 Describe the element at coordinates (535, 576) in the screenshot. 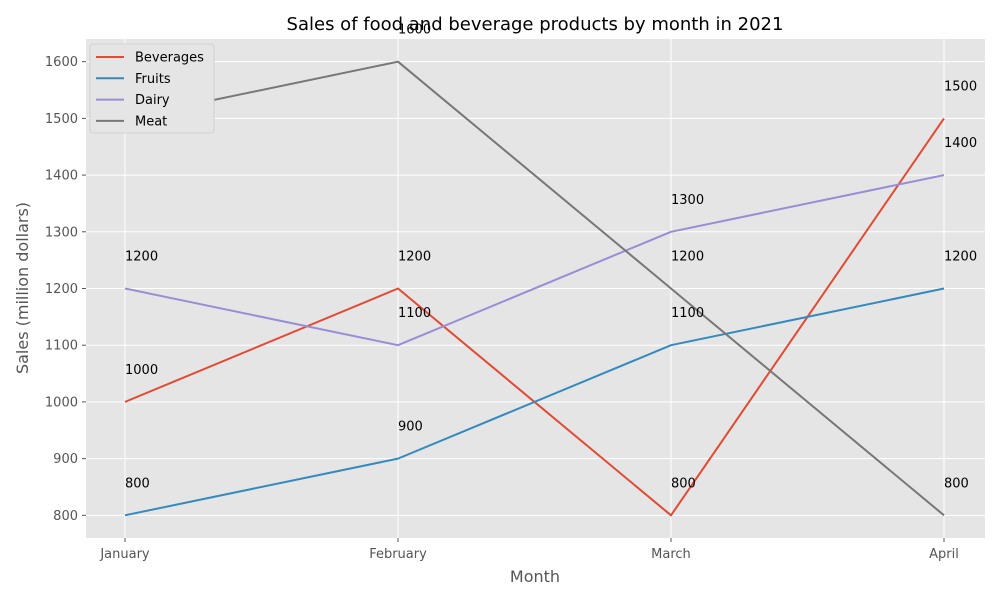

I see `x-axis-label: Month` at that location.